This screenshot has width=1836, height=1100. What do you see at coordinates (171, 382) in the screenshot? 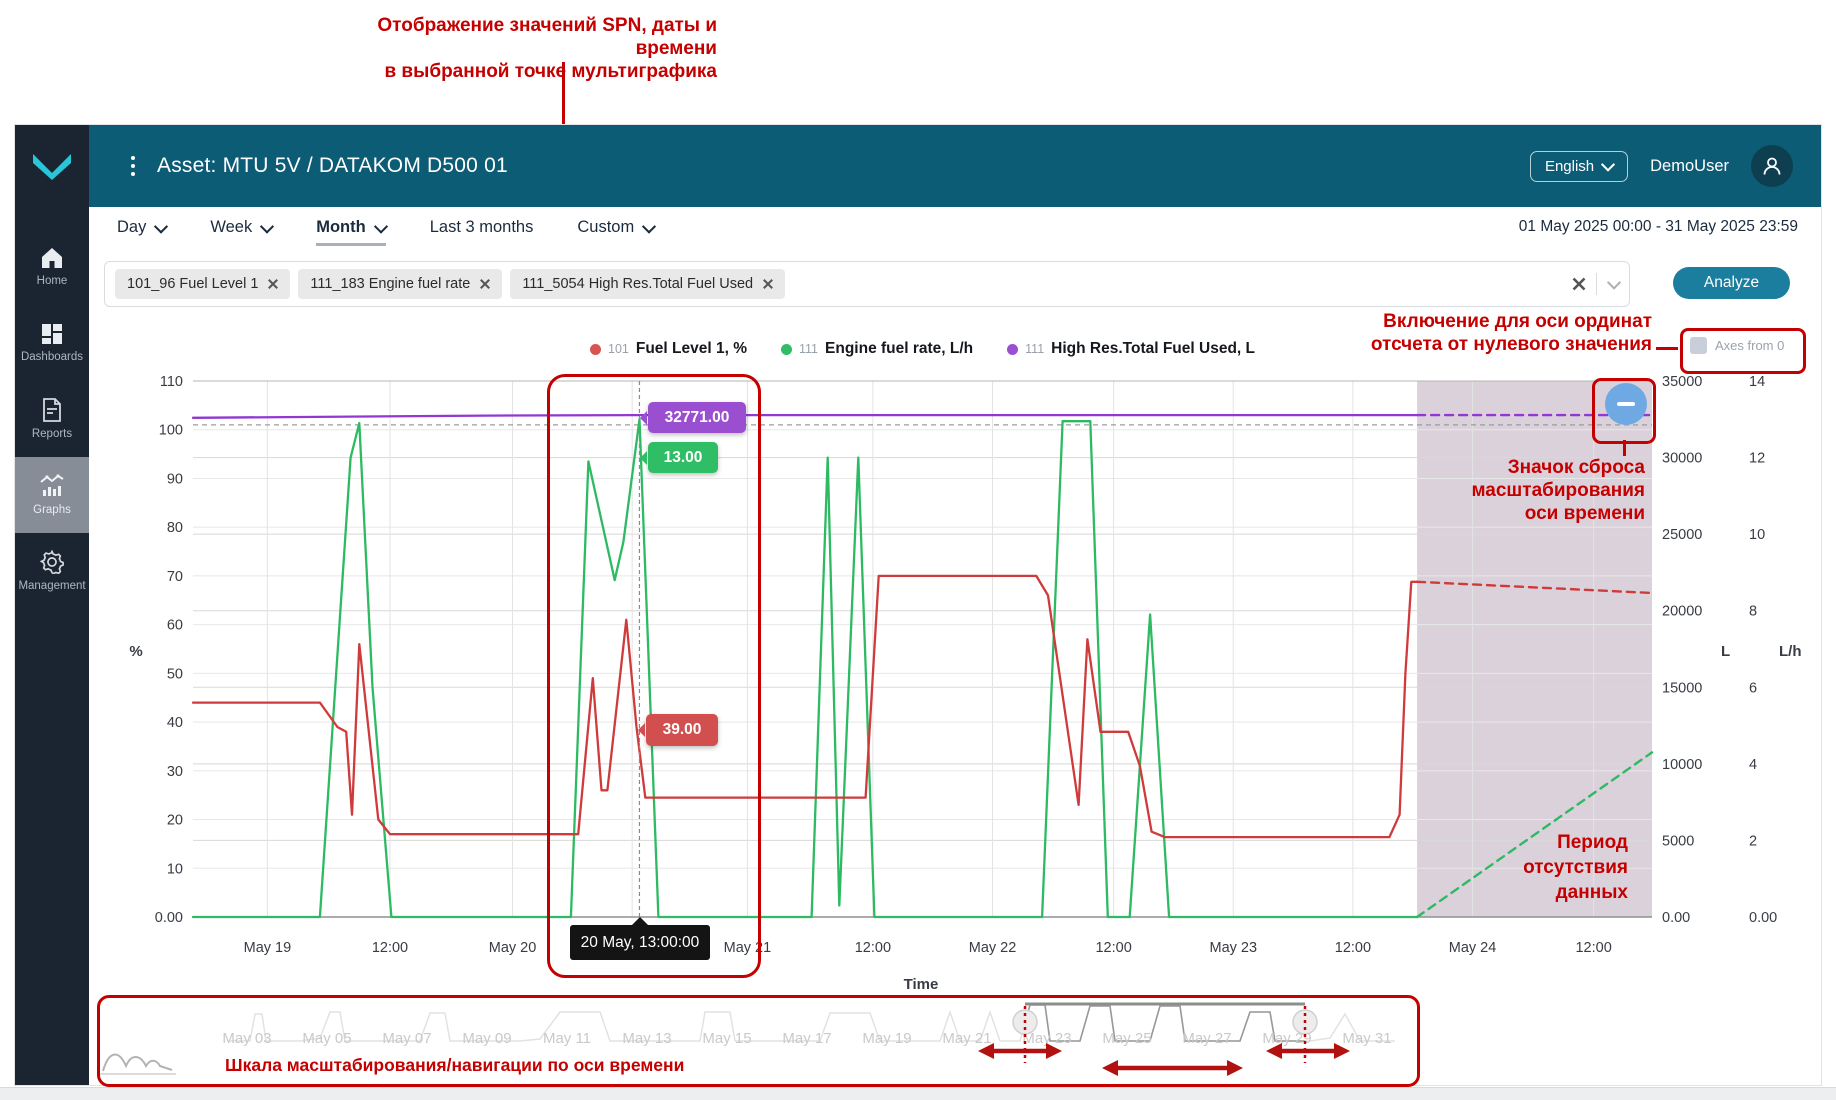
I see `y-left-tick: 110` at bounding box center [171, 382].